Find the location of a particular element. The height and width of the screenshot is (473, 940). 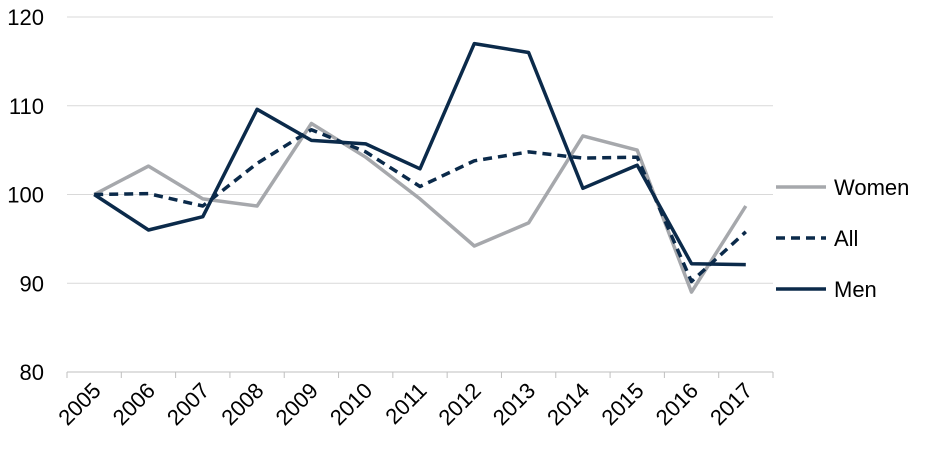

x-axis is located at coordinates (420, 374).